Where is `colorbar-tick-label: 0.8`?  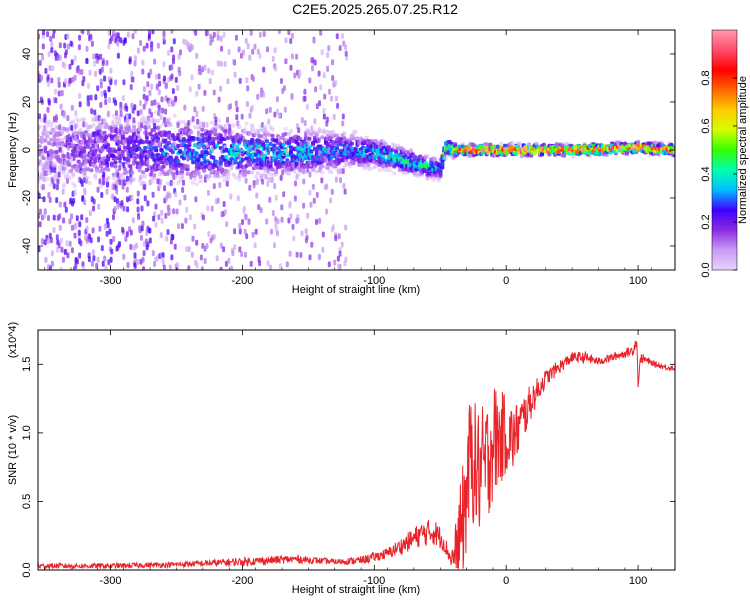 colorbar-tick-label: 0.8 is located at coordinates (706, 77).